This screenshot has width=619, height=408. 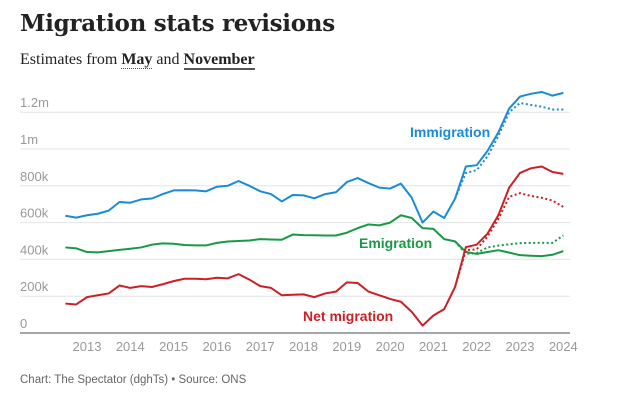 What do you see at coordinates (177, 23) in the screenshot?
I see `chart-title: Migration stats revisions` at bounding box center [177, 23].